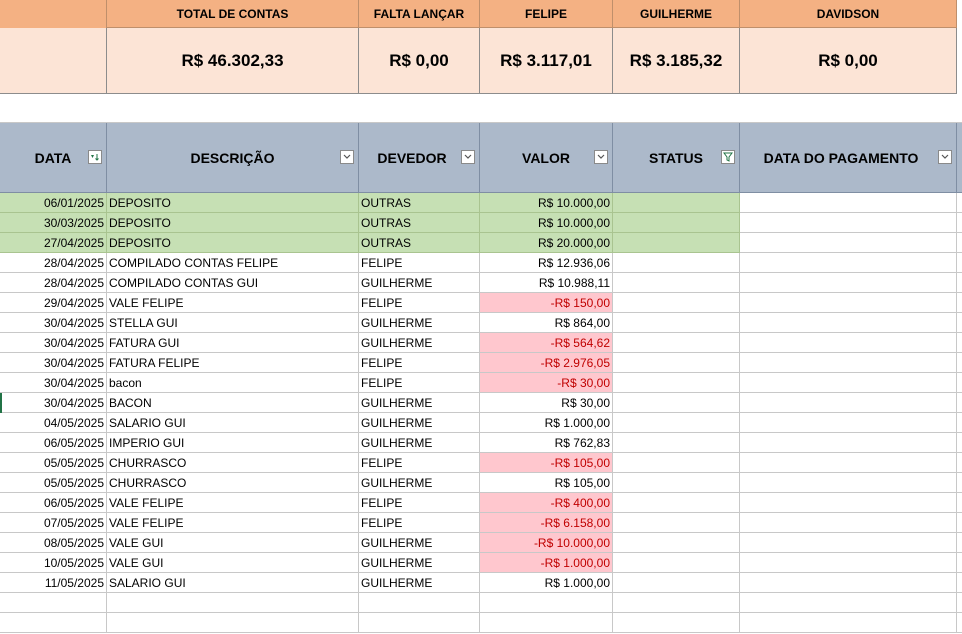  I want to click on valor-cell: R$ 10.000,00, so click(546, 223).